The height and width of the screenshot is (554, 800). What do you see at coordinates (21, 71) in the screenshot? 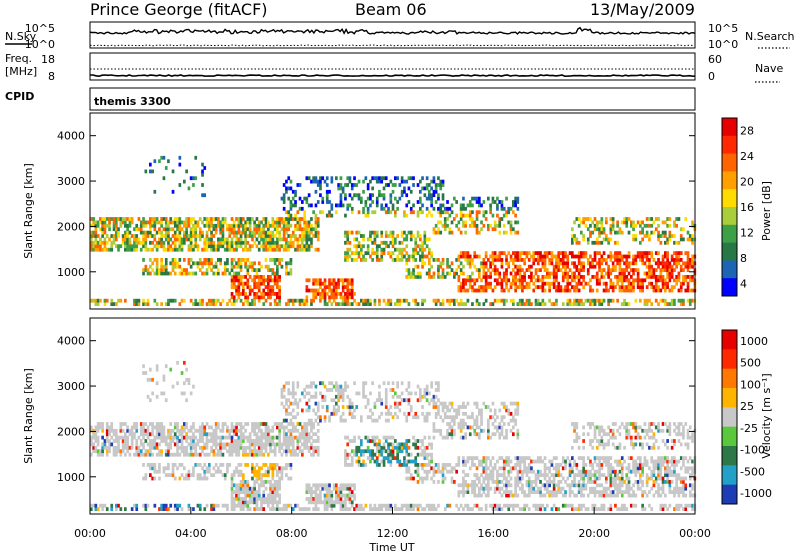
I see `freq-label-line2: [MHz]` at bounding box center [21, 71].